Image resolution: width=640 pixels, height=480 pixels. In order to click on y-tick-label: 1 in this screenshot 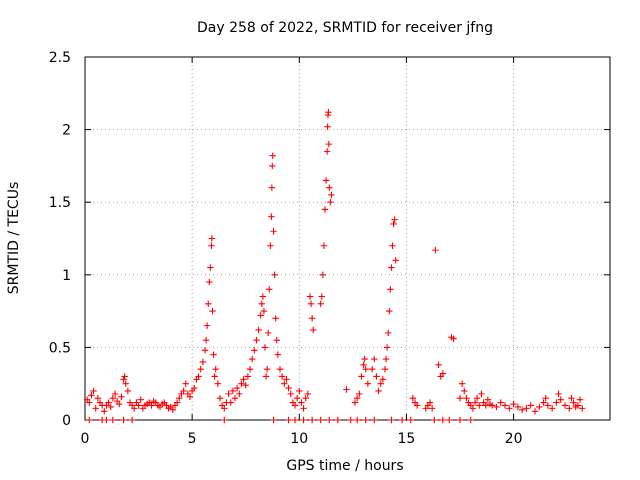, I will do `click(66, 276)`.